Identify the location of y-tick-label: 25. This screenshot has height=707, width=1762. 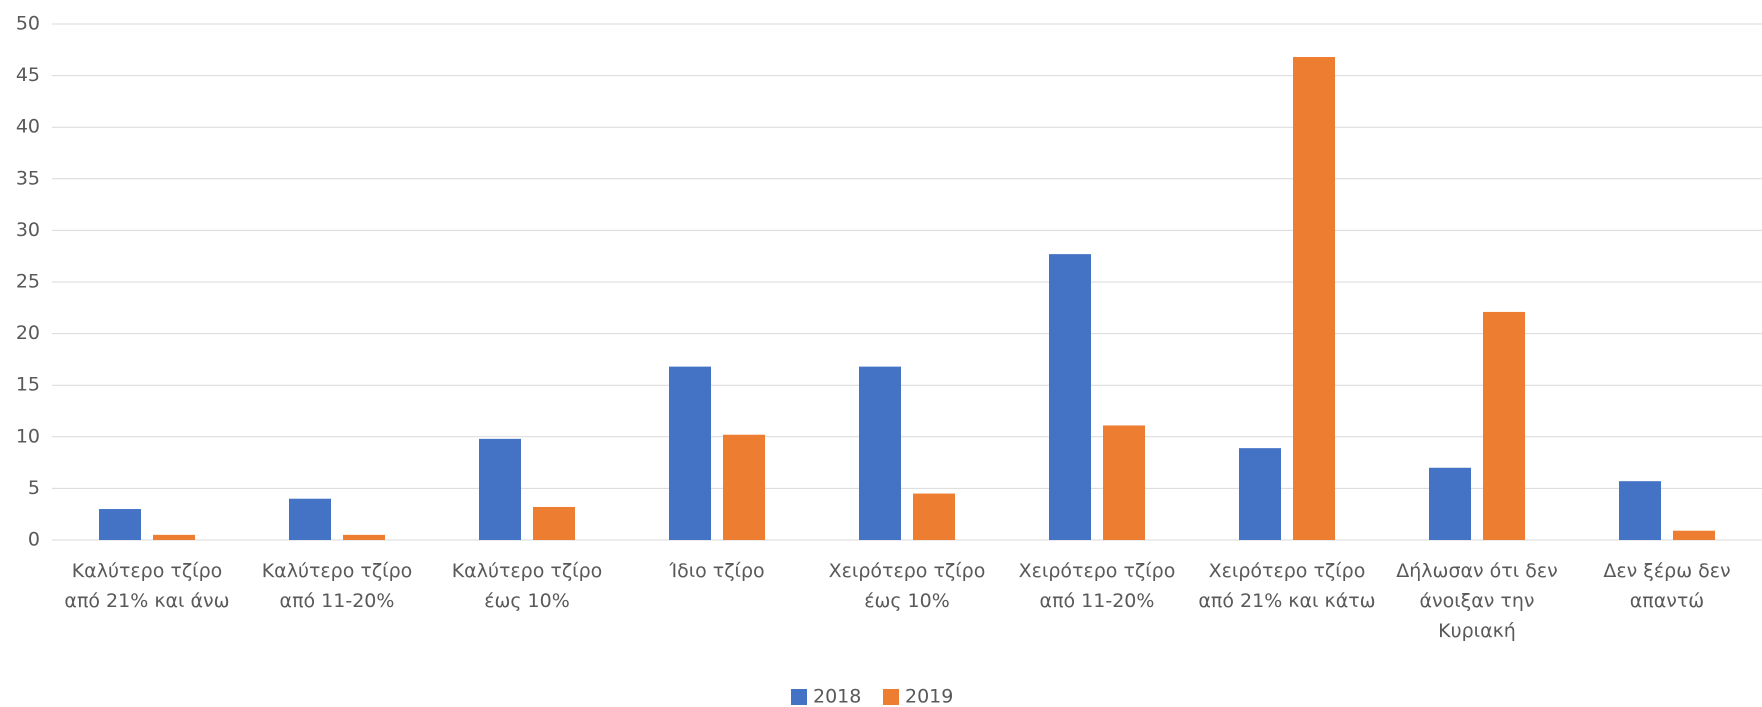
(28, 282).